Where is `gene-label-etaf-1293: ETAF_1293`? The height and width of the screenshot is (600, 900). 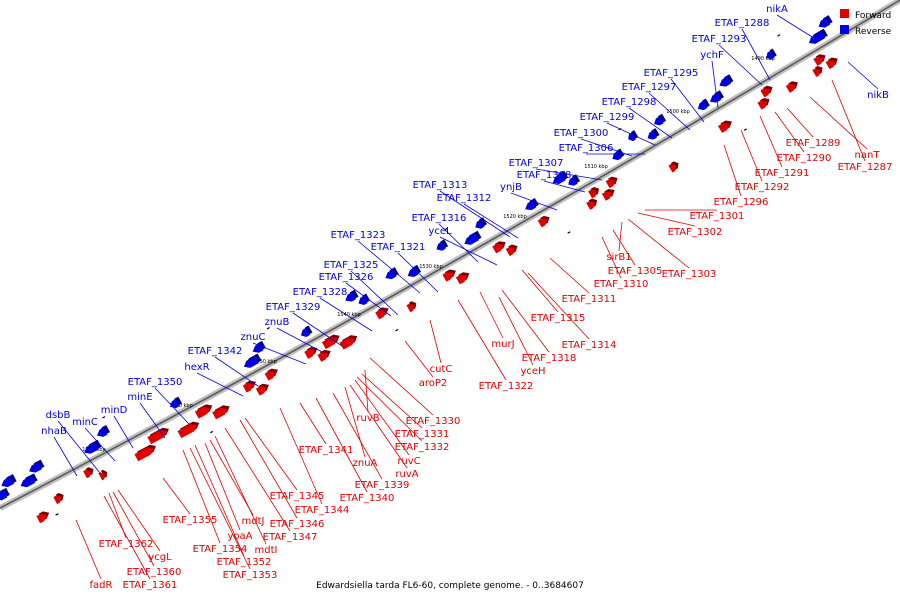 gene-label-etaf-1293: ETAF_1293 is located at coordinates (719, 39).